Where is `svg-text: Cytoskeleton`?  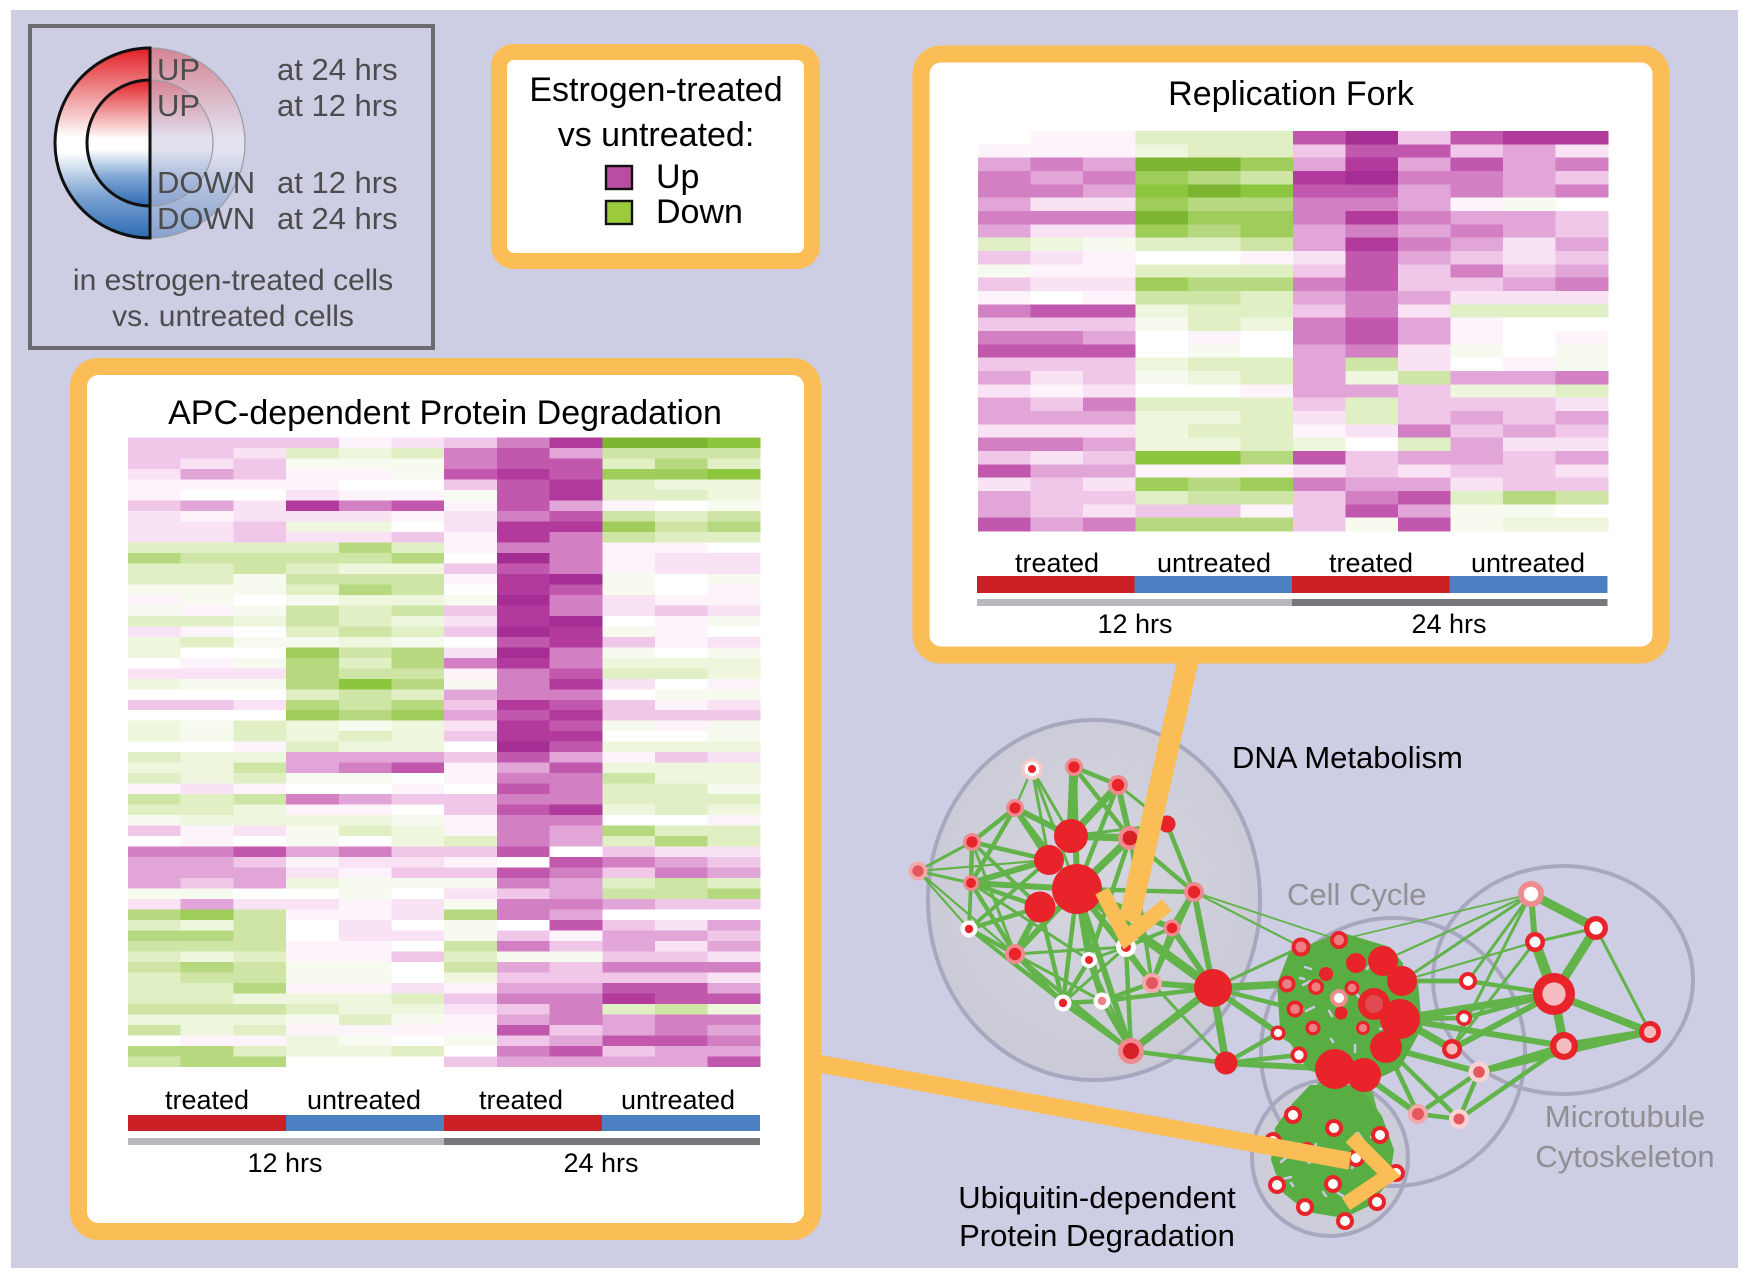
svg-text: Cytoskeleton is located at coordinates (1624, 1156).